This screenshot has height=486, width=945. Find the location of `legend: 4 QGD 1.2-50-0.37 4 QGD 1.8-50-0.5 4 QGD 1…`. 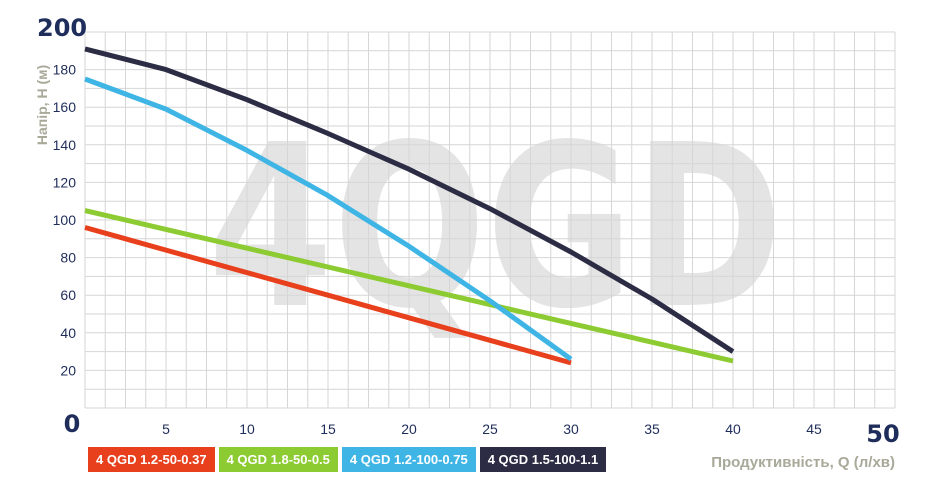

legend: 4 QGD 1.2-50-0.37 4 QGD 1.8-50-0.5 4 QGD 1… is located at coordinates (347, 459).